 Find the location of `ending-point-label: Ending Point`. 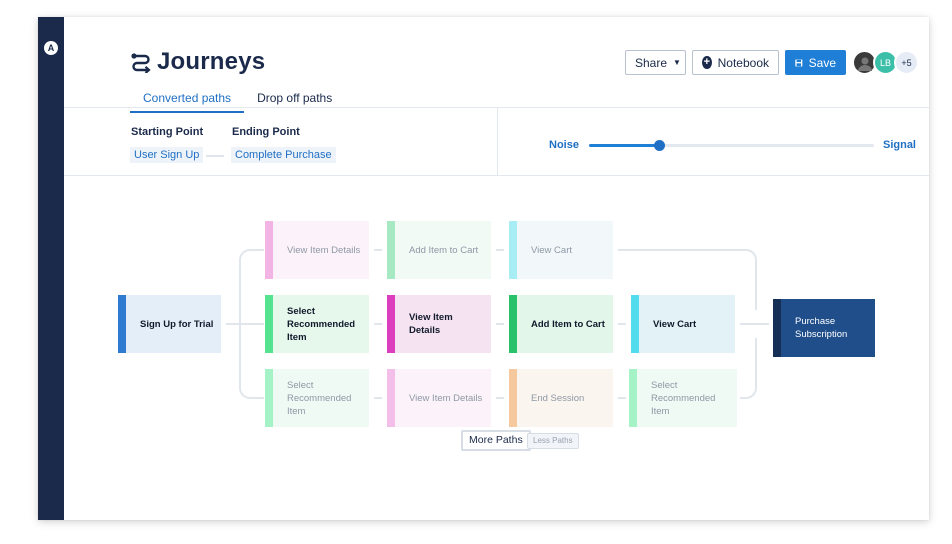

ending-point-label: Ending Point is located at coordinates (266, 132).